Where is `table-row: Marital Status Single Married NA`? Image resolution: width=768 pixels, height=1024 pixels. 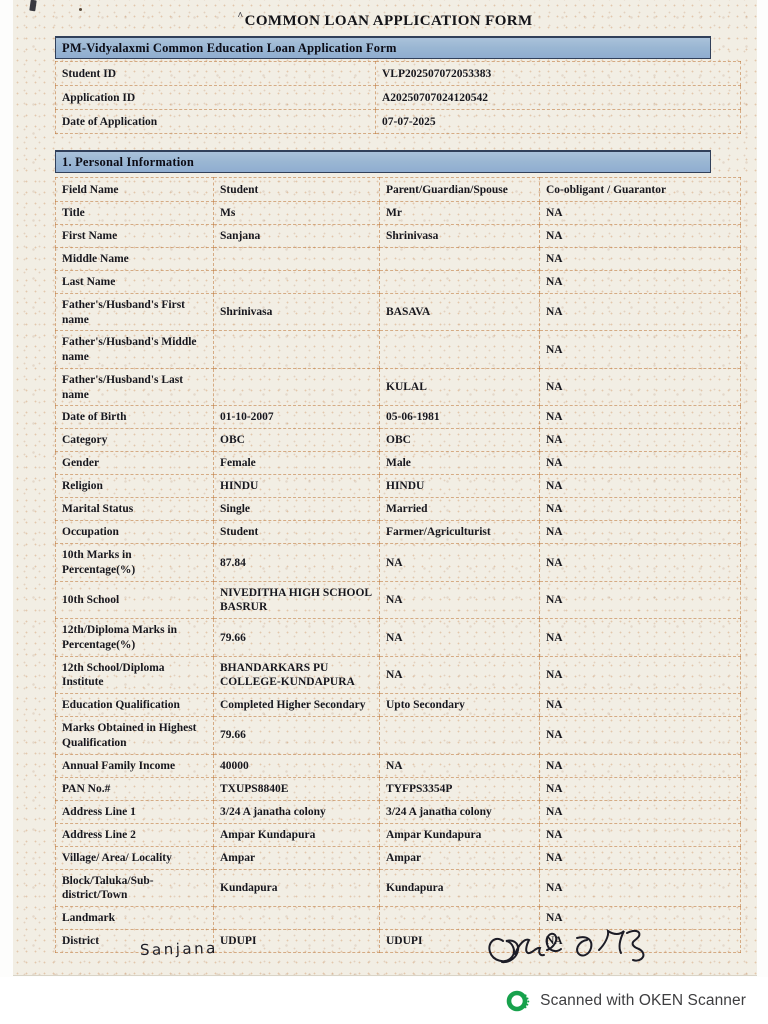
table-row: Marital Status Single Married NA is located at coordinates (398, 509).